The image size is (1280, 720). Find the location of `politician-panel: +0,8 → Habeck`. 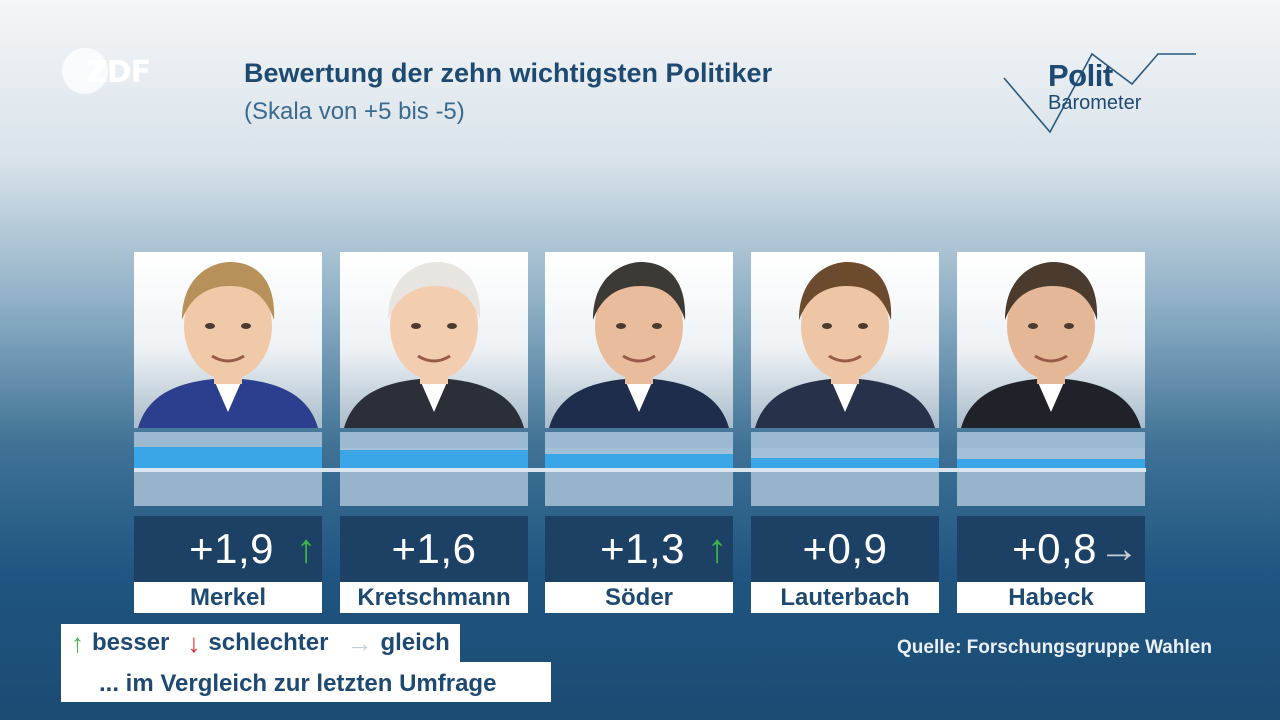

politician-panel: +0,8 → Habeck is located at coordinates (1051, 432).